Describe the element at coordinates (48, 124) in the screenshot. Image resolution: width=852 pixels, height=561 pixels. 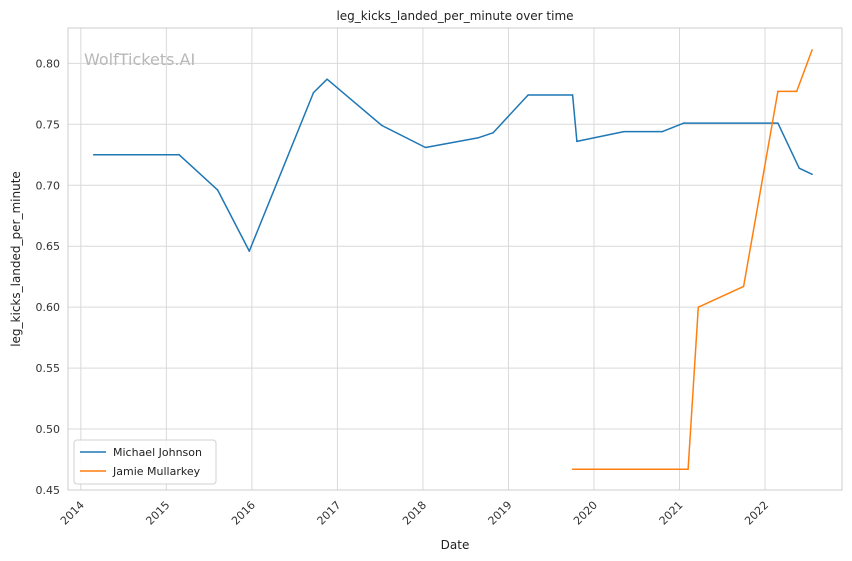
I see `y-tick-label: 0.75` at that location.